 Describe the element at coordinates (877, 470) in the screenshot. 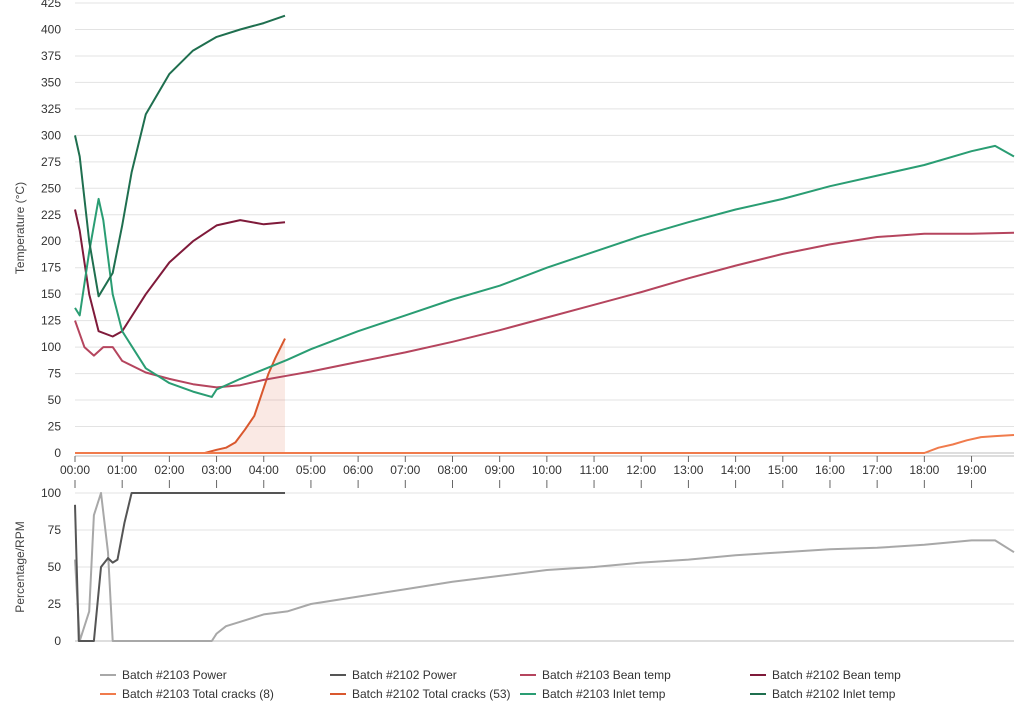

I see `x-tick-label: 17:00` at that location.